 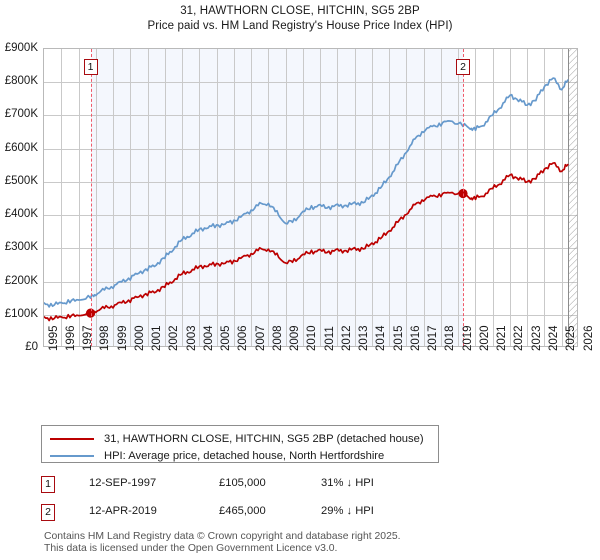 I want to click on x-axis-tick-label: 2011, so click(x=329, y=338).